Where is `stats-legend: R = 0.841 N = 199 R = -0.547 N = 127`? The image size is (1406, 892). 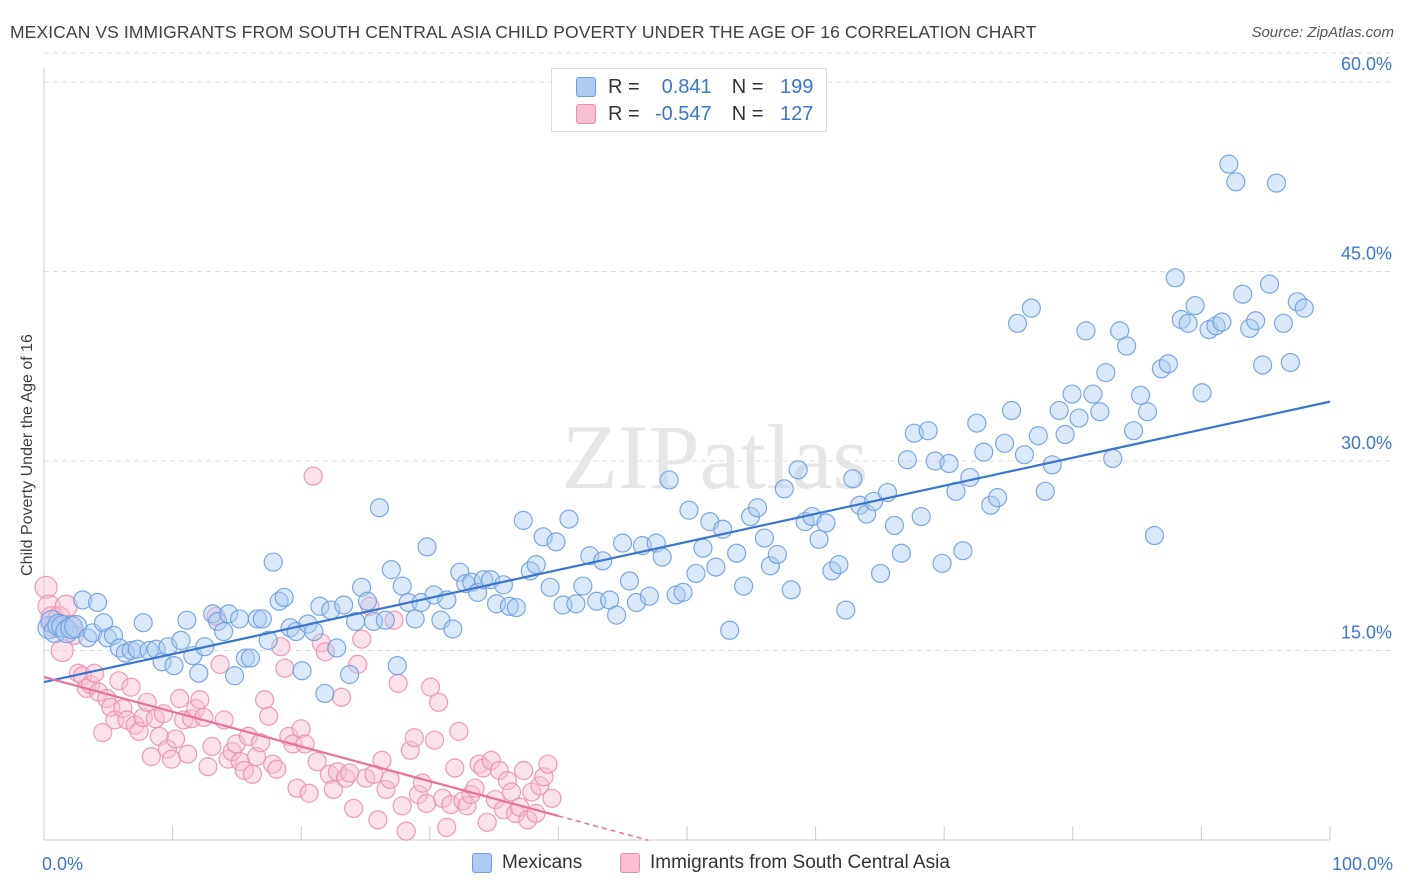 stats-legend: R = 0.841 N = 199 R = -0.547 N = 127 is located at coordinates (689, 100).